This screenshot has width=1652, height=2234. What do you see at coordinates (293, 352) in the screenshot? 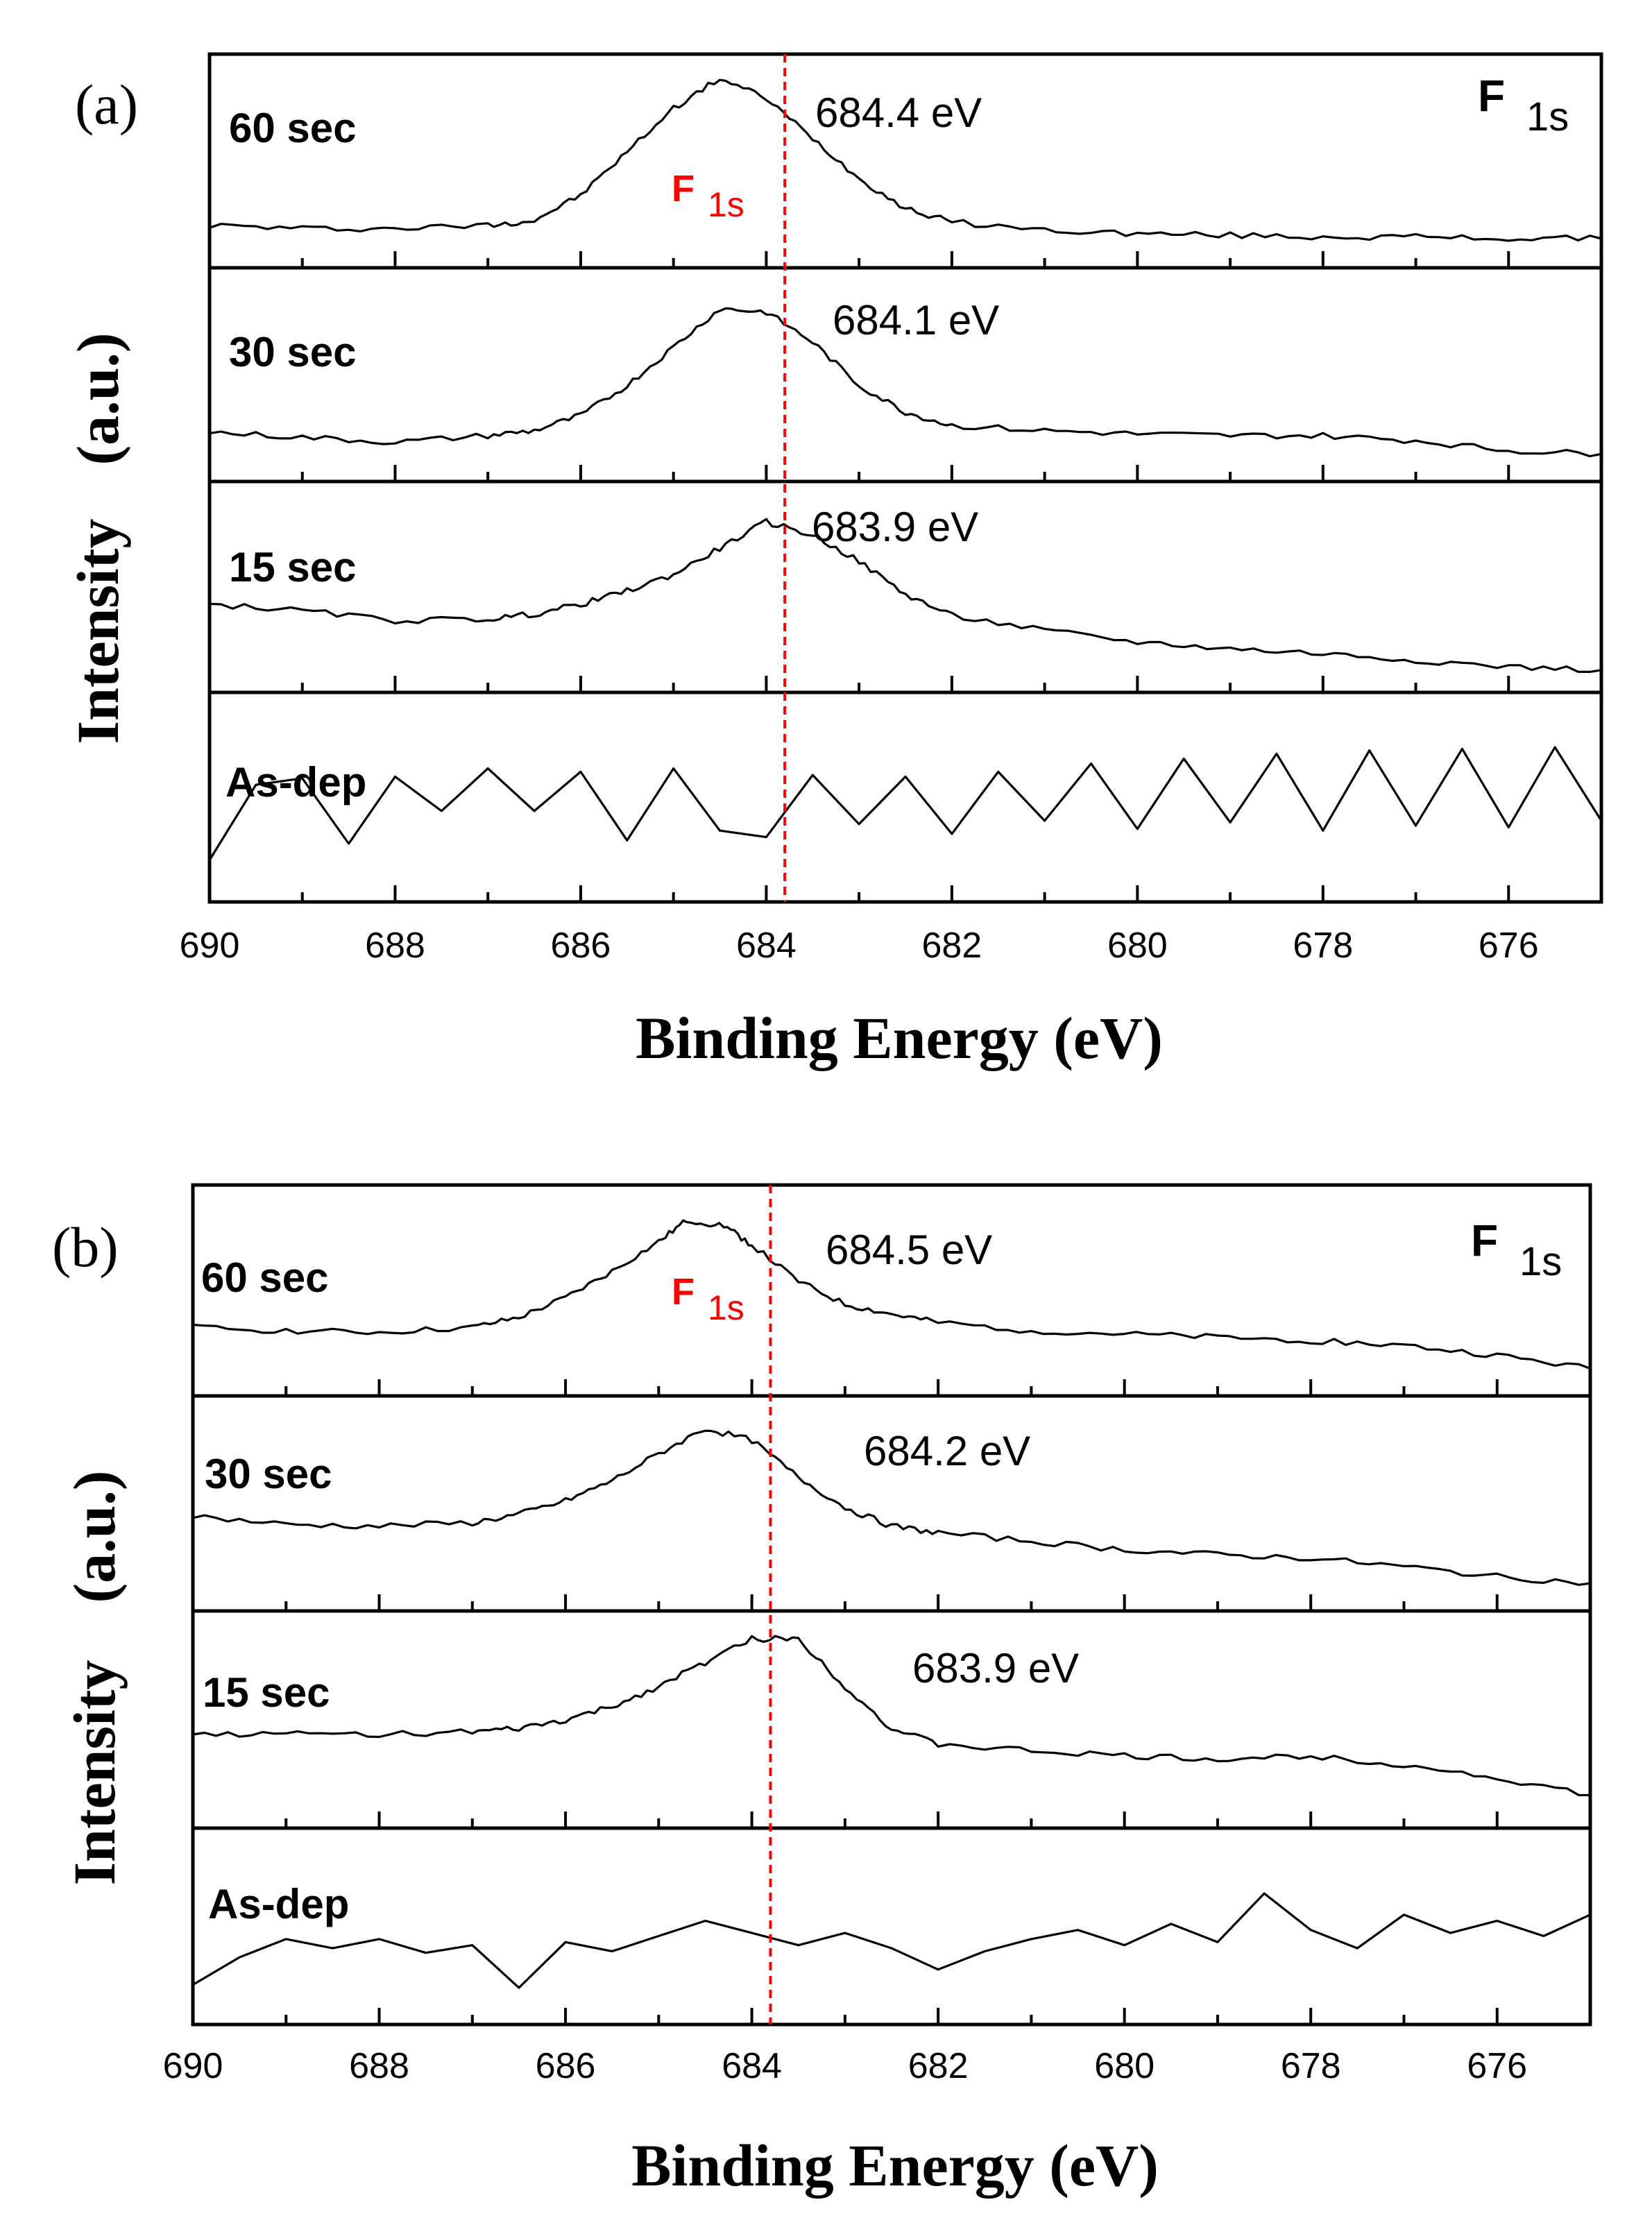
I see `series-label-a-30: 30 sec` at bounding box center [293, 352].